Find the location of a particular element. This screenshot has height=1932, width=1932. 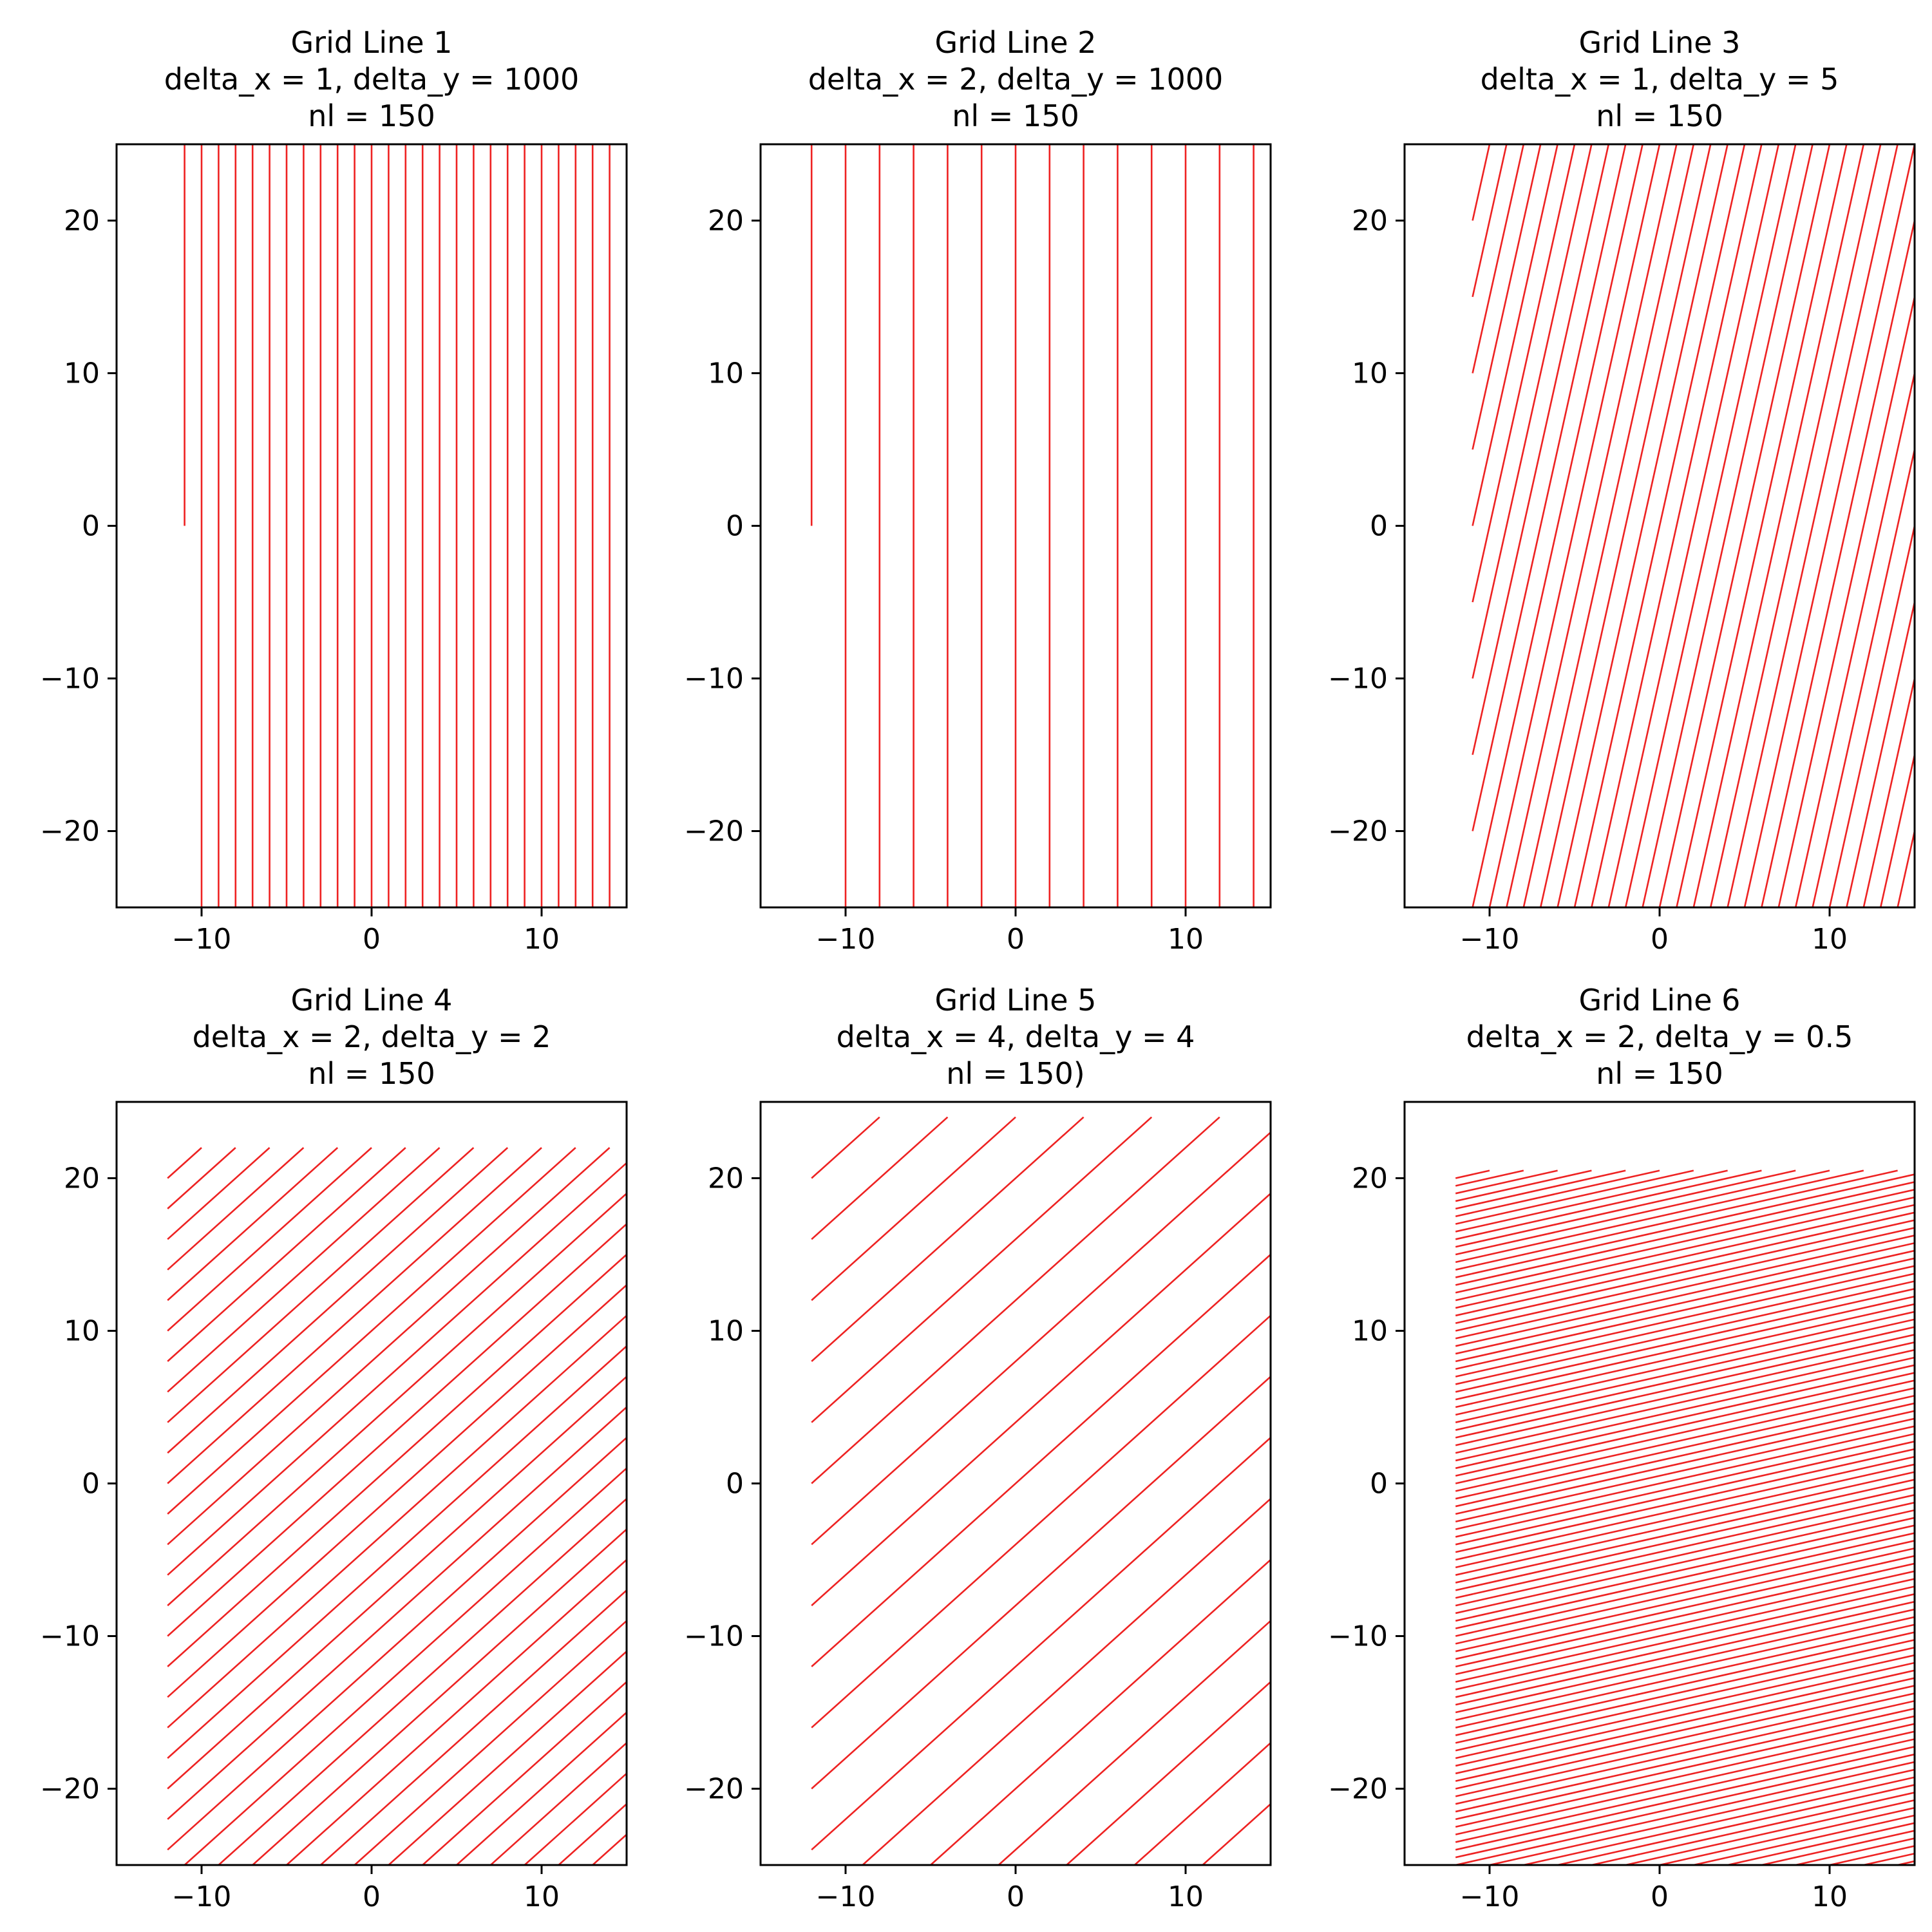

subplot-title-line: delta_x = 2, delta_y = 0.5 is located at coordinates (1659, 1036).